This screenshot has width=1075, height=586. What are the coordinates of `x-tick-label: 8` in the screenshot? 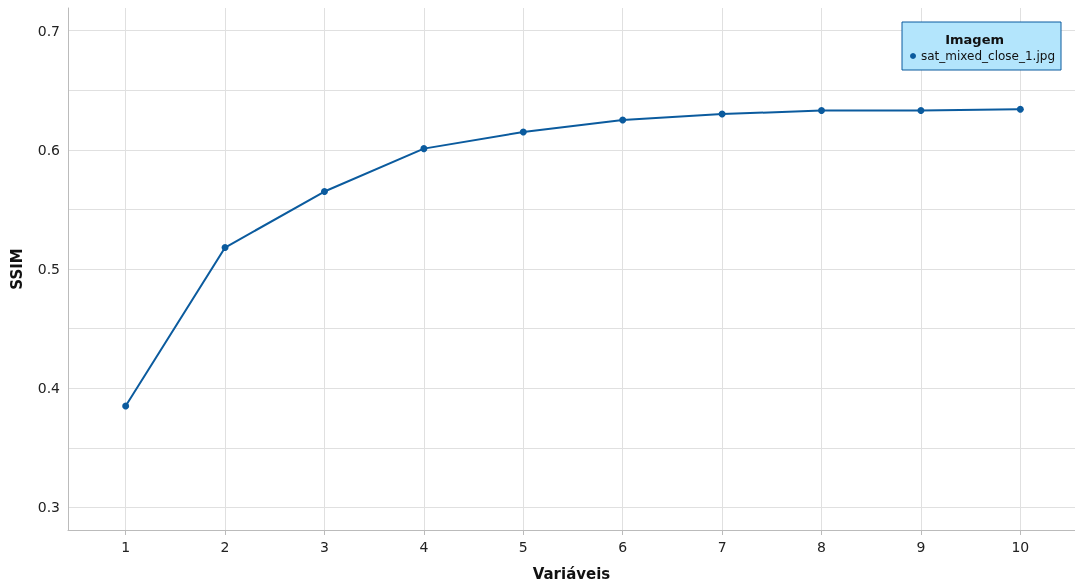 It's located at (821, 547).